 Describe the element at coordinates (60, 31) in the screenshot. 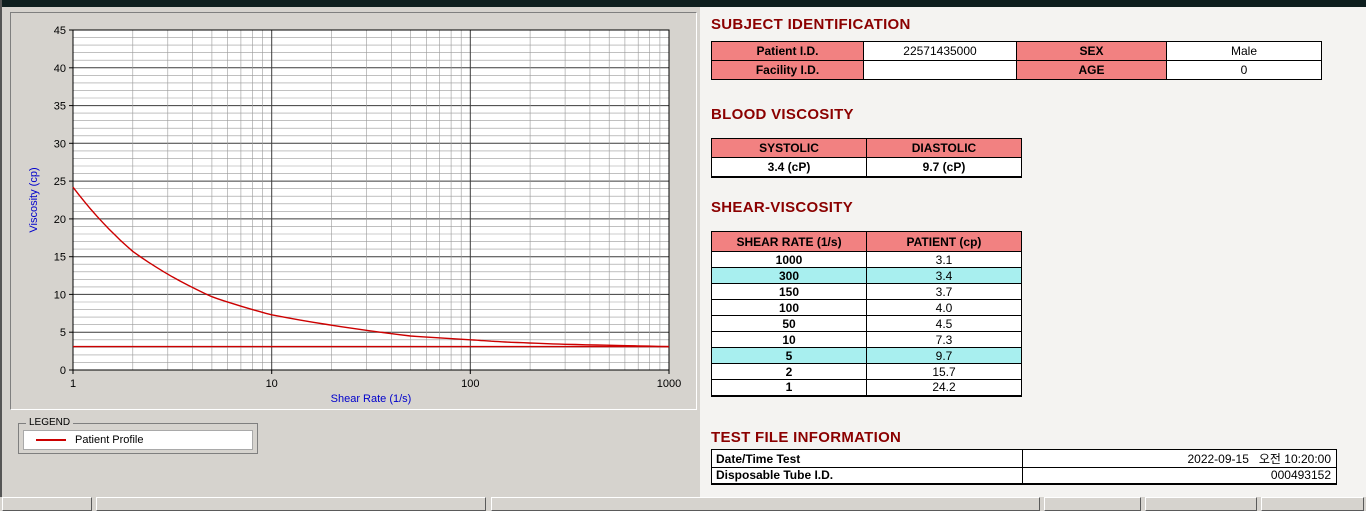

I see `svg-text: 45` at that location.